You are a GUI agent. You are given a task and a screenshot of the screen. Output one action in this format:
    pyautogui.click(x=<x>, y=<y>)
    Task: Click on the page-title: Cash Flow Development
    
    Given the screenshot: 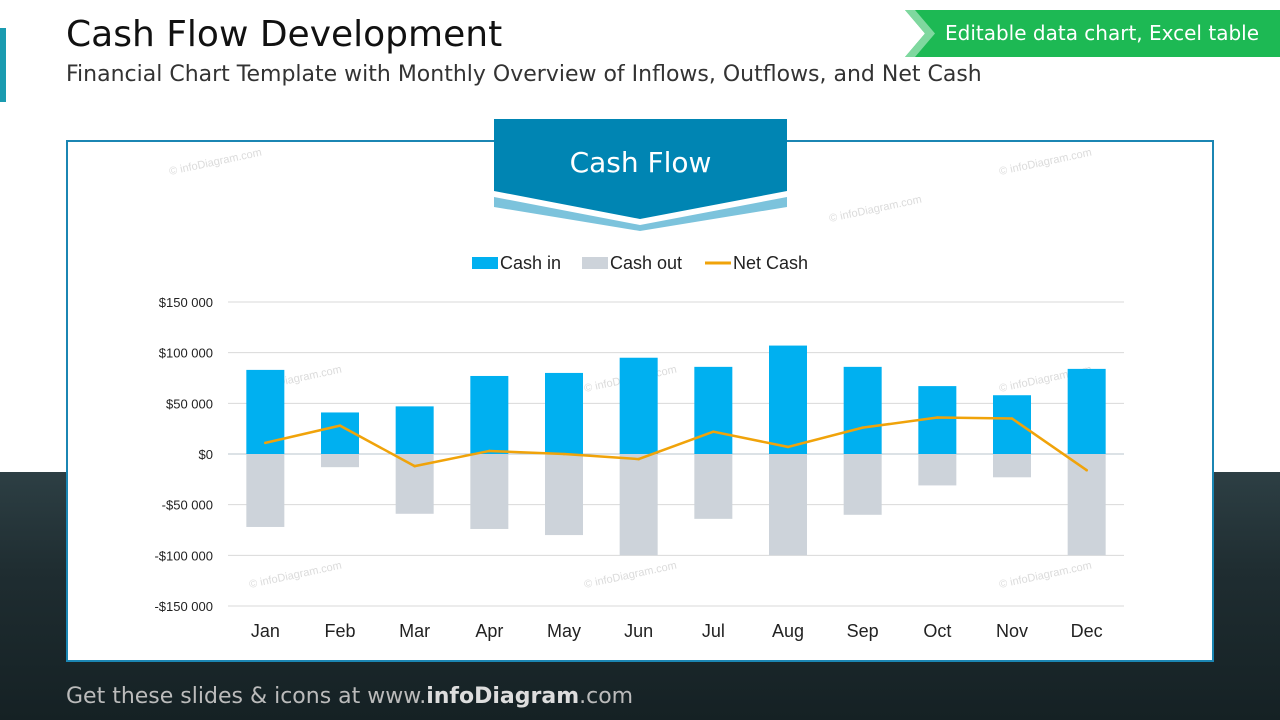 What is the action you would take?
    pyautogui.click(x=284, y=34)
    